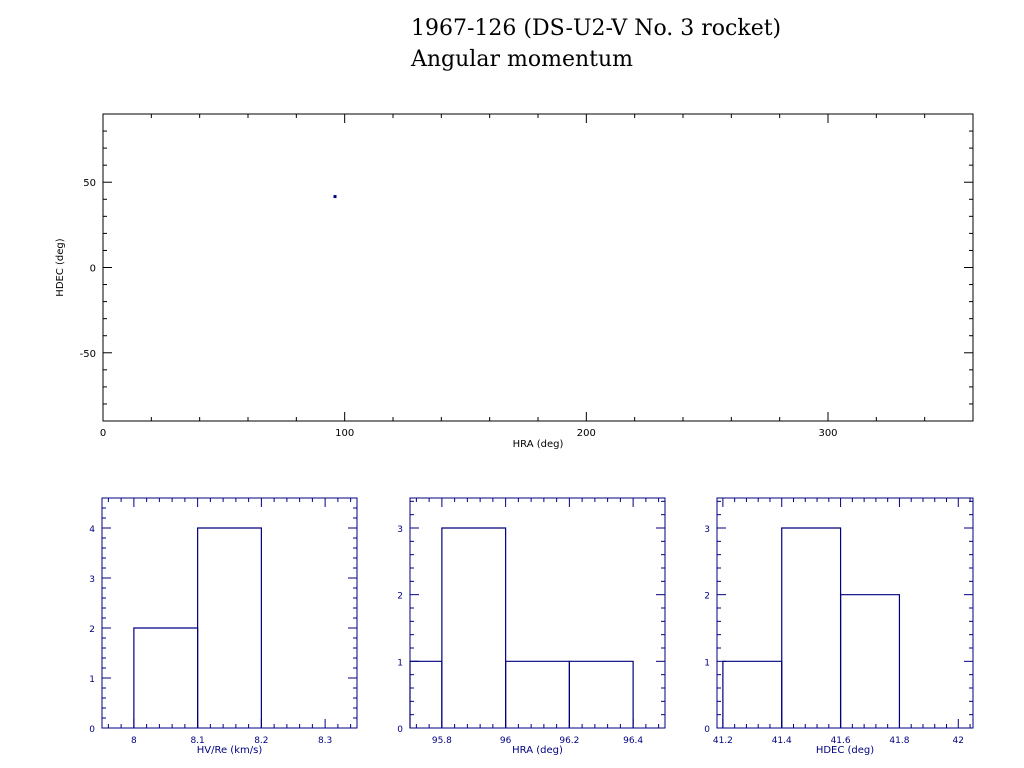  What do you see at coordinates (197, 741) in the screenshot?
I see `x-tick-label: 8.1` at bounding box center [197, 741].